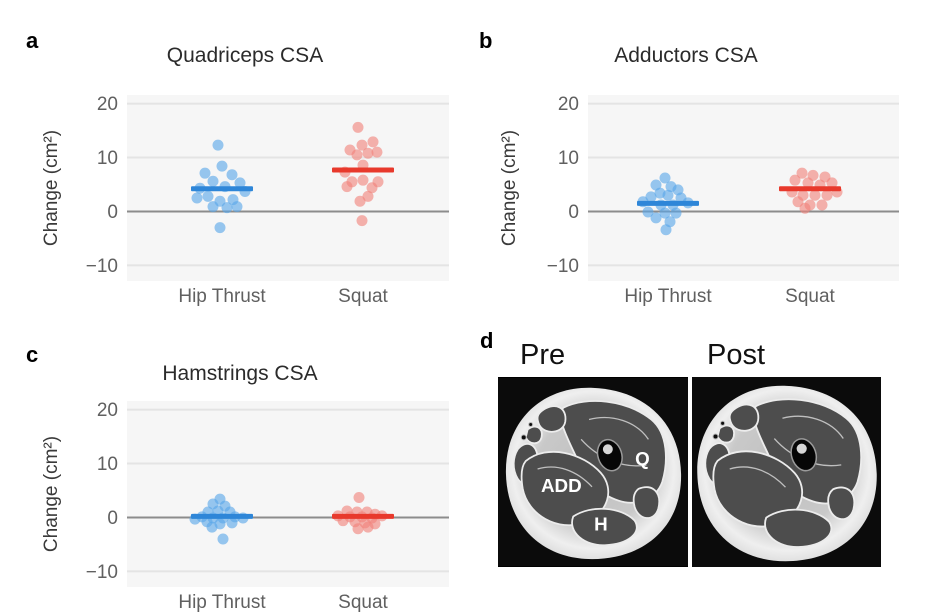 The image size is (928, 616). I want to click on plot-area-hamstrings: −10 0 10 20 Hip Thrust Squat, so click(267, 506).